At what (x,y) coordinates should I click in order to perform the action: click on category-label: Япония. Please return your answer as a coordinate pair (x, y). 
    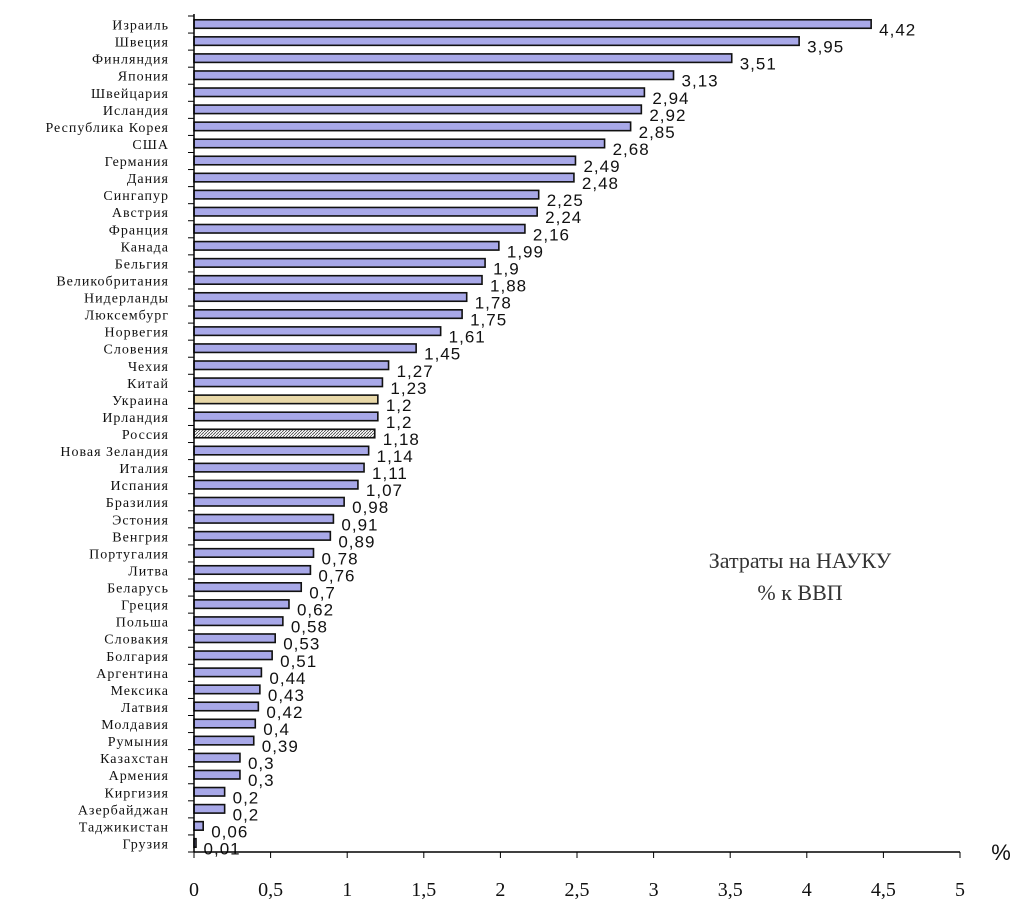
    Looking at the image, I should click on (143, 77).